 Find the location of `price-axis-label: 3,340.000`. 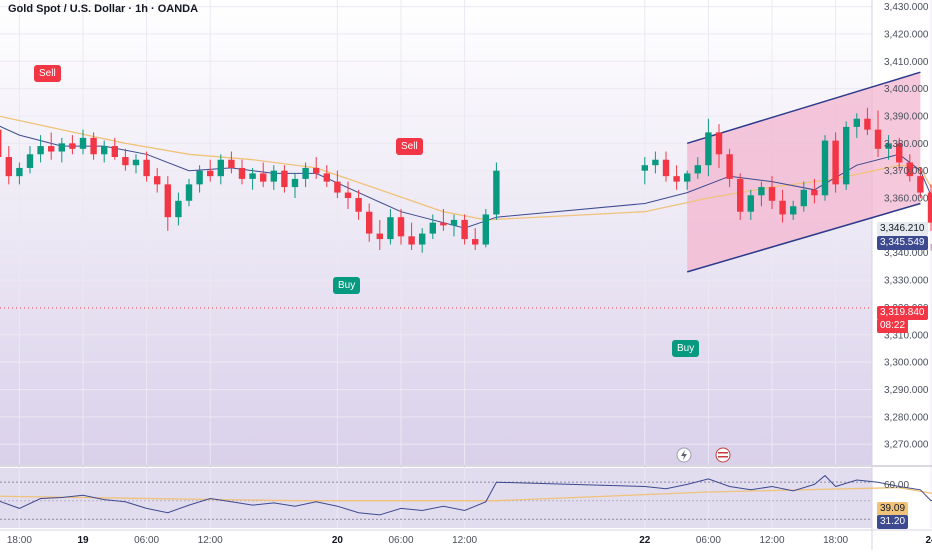

price-axis-label: 3,340.000 is located at coordinates (906, 253).